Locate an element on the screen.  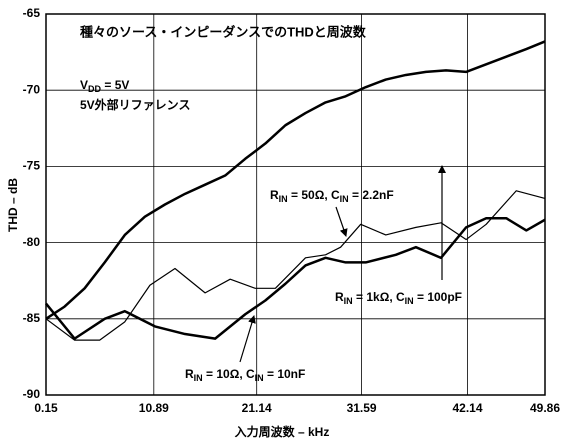
annotation-part: DD is located at coordinates (94, 89).